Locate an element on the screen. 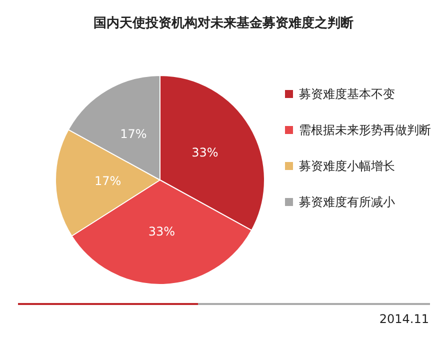 Image resolution: width=447 pixels, height=347 pixels. legend-label: 募资难度有所减小 is located at coordinates (347, 202).